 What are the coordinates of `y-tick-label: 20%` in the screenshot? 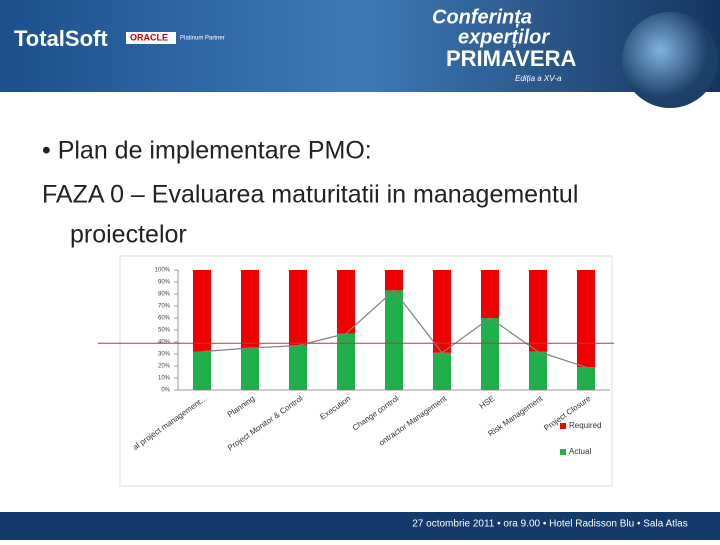 It's located at (164, 367).